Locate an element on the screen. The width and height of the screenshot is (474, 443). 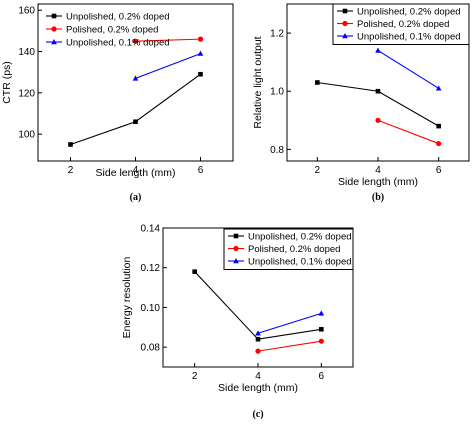
y-axis-label: CTR (ps) is located at coordinates (7, 82).